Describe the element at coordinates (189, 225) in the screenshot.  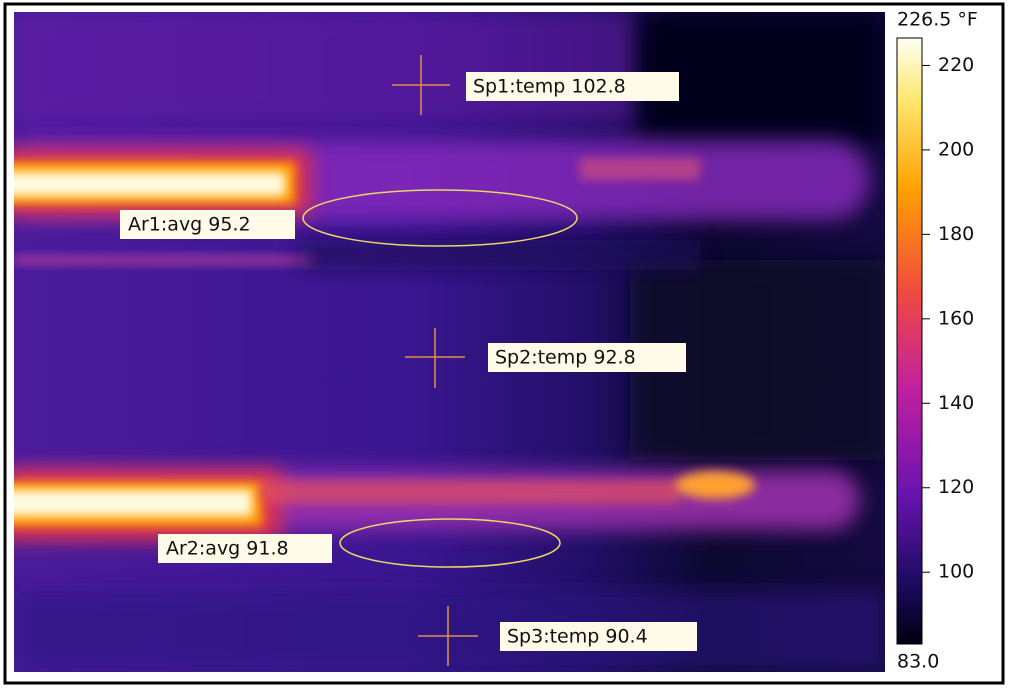
I see `area-label: Ar1:avg 95.2` at that location.